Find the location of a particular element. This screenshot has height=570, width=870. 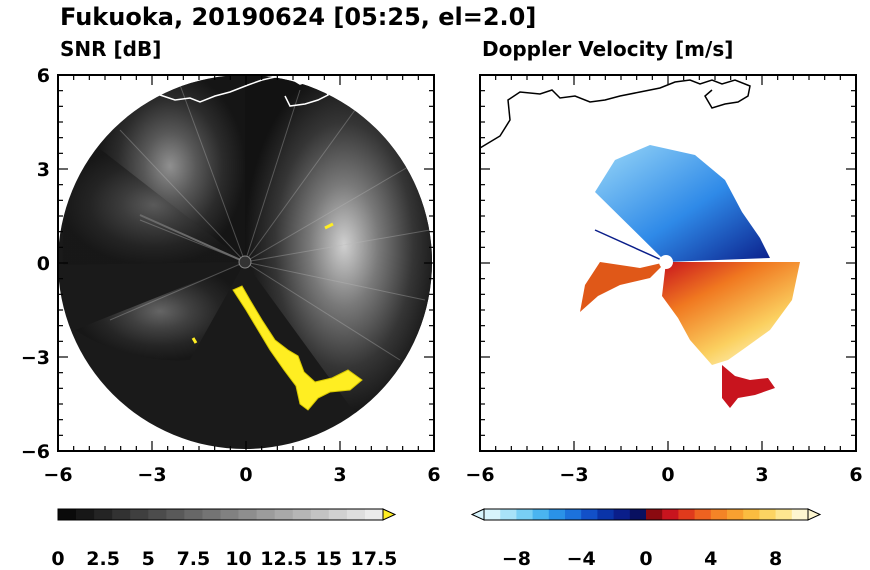

velocity-colorbar-extend-high is located at coordinates (814, 514).